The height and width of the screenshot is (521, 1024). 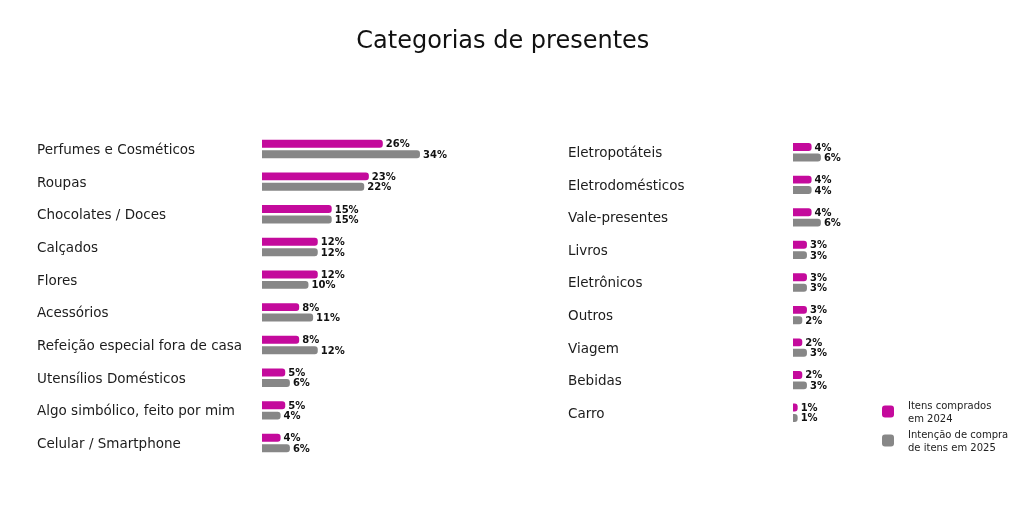 I want to click on legend-label: Intenção de compra de itens em 2025, so click(x=958, y=440).